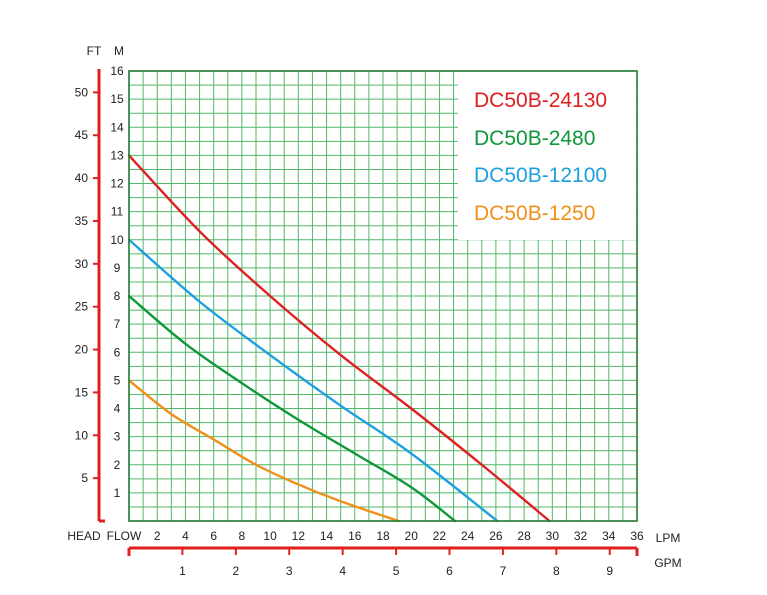 The width and height of the screenshot is (767, 595). What do you see at coordinates (82, 264) in the screenshot?
I see `ft-tick-label: 30` at bounding box center [82, 264].